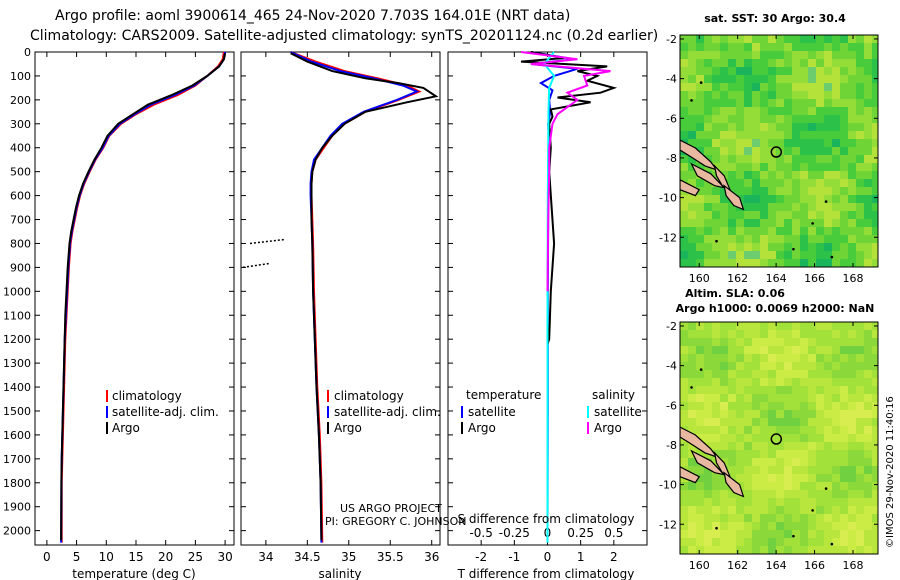  What do you see at coordinates (826, 201) in the screenshot?
I see `islet-dot` at bounding box center [826, 201].